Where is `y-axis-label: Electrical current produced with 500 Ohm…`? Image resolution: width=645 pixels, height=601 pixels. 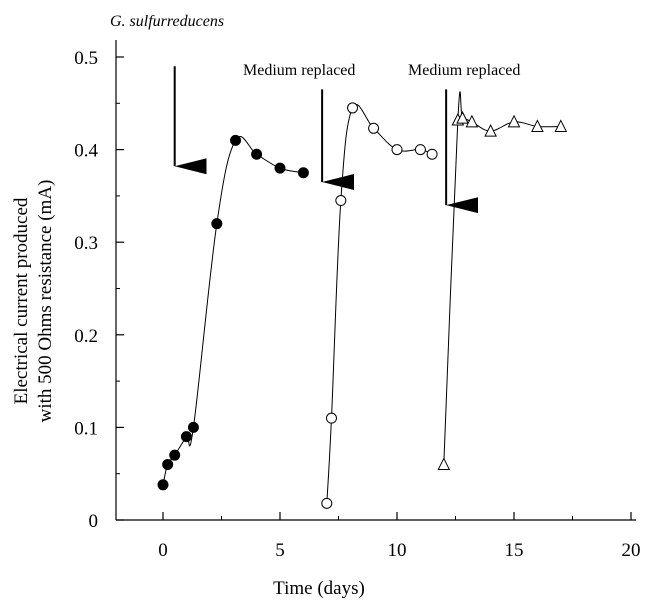
y-axis-label: Electrical current produced with 500 Ohm… is located at coordinates (33, 301).